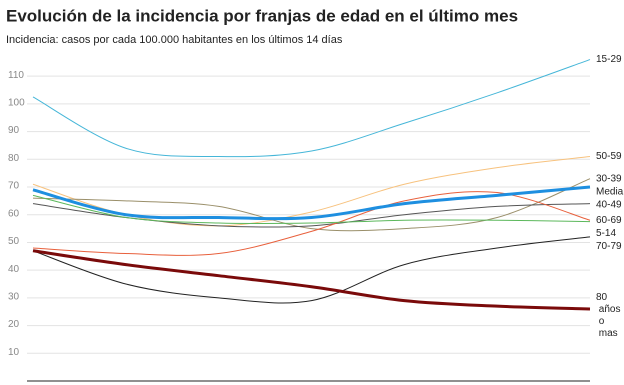  Describe the element at coordinates (16, 75) in the screenshot. I see `y-tick-label: 110` at that location.